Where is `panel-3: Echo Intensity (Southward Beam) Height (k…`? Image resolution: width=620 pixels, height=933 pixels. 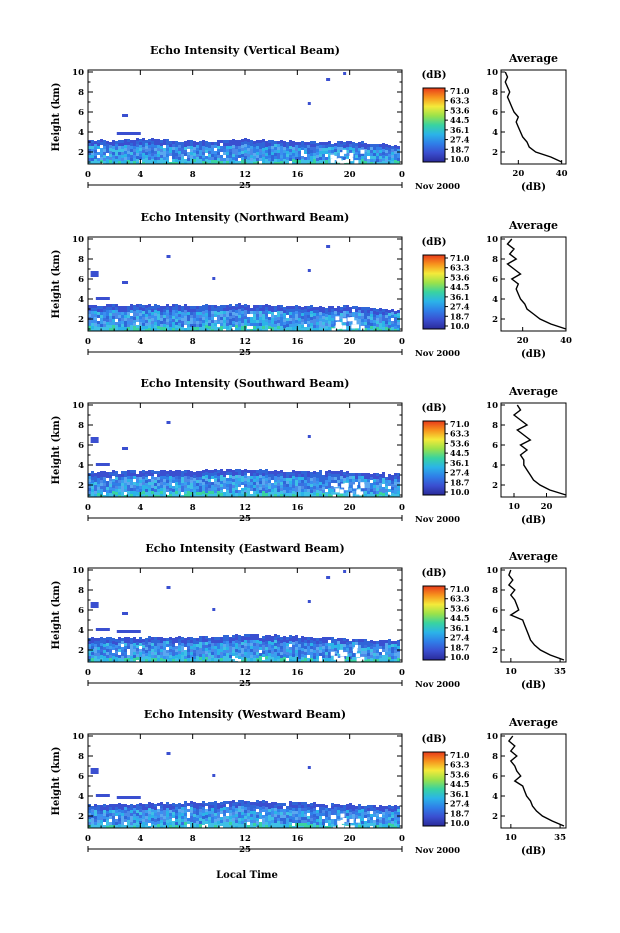 panel-3: Echo Intensity (Southward Beam) Height (k… is located at coordinates (308, 451).